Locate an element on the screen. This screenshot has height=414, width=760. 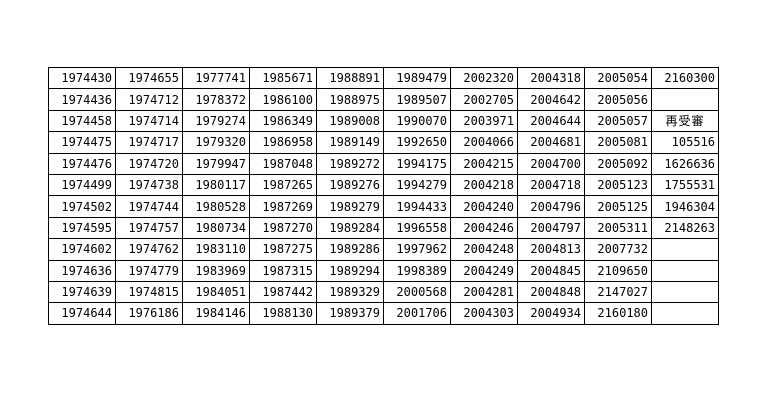
table-cell: 1987269 is located at coordinates (283, 206).